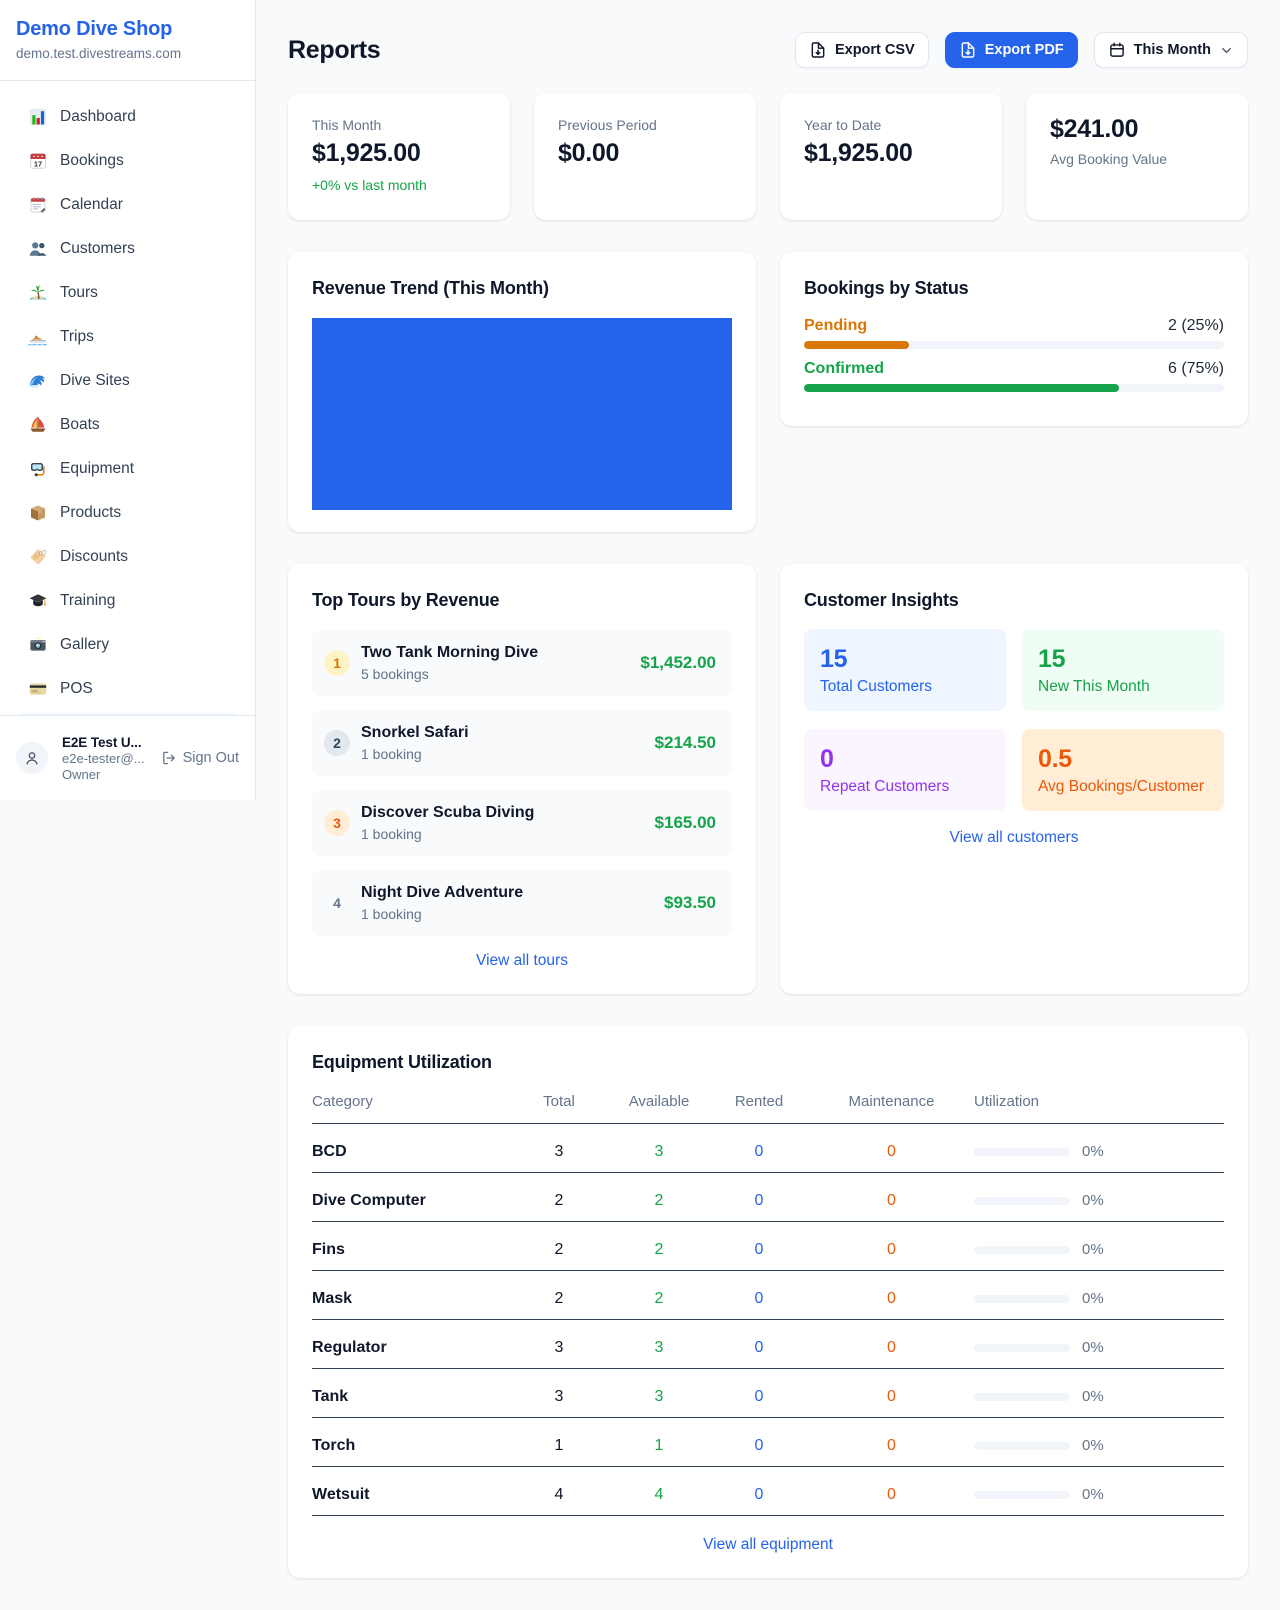 The width and height of the screenshot is (1280, 1610). I want to click on revenue-trend-card: Revenue Trend (This Month), so click(522, 392).